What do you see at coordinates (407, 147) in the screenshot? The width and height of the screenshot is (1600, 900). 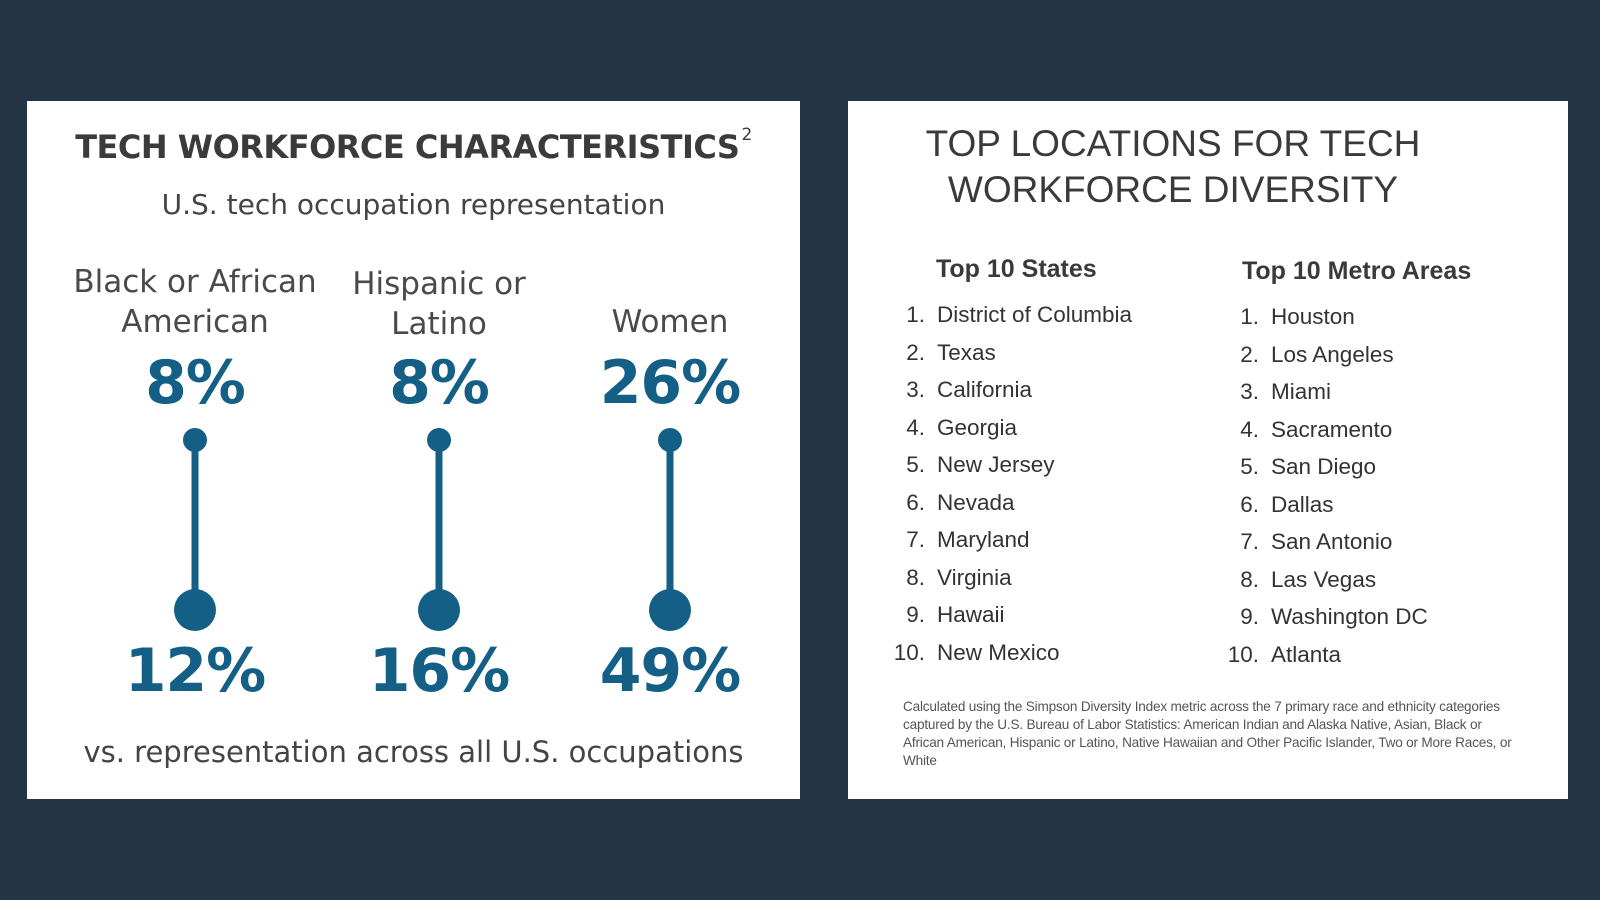 I see `panel-title-text: TECH WORKFORCE CHARACTERISTICS` at bounding box center [407, 147].